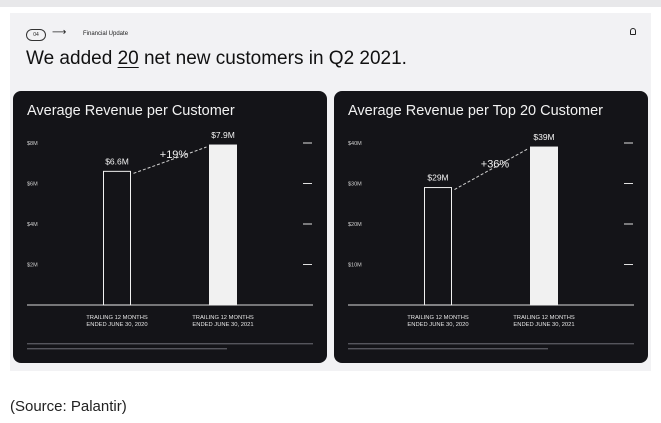 The height and width of the screenshot is (423, 661). Describe the element at coordinates (32, 185) in the screenshot. I see `y-tick-label: $6M` at that location.